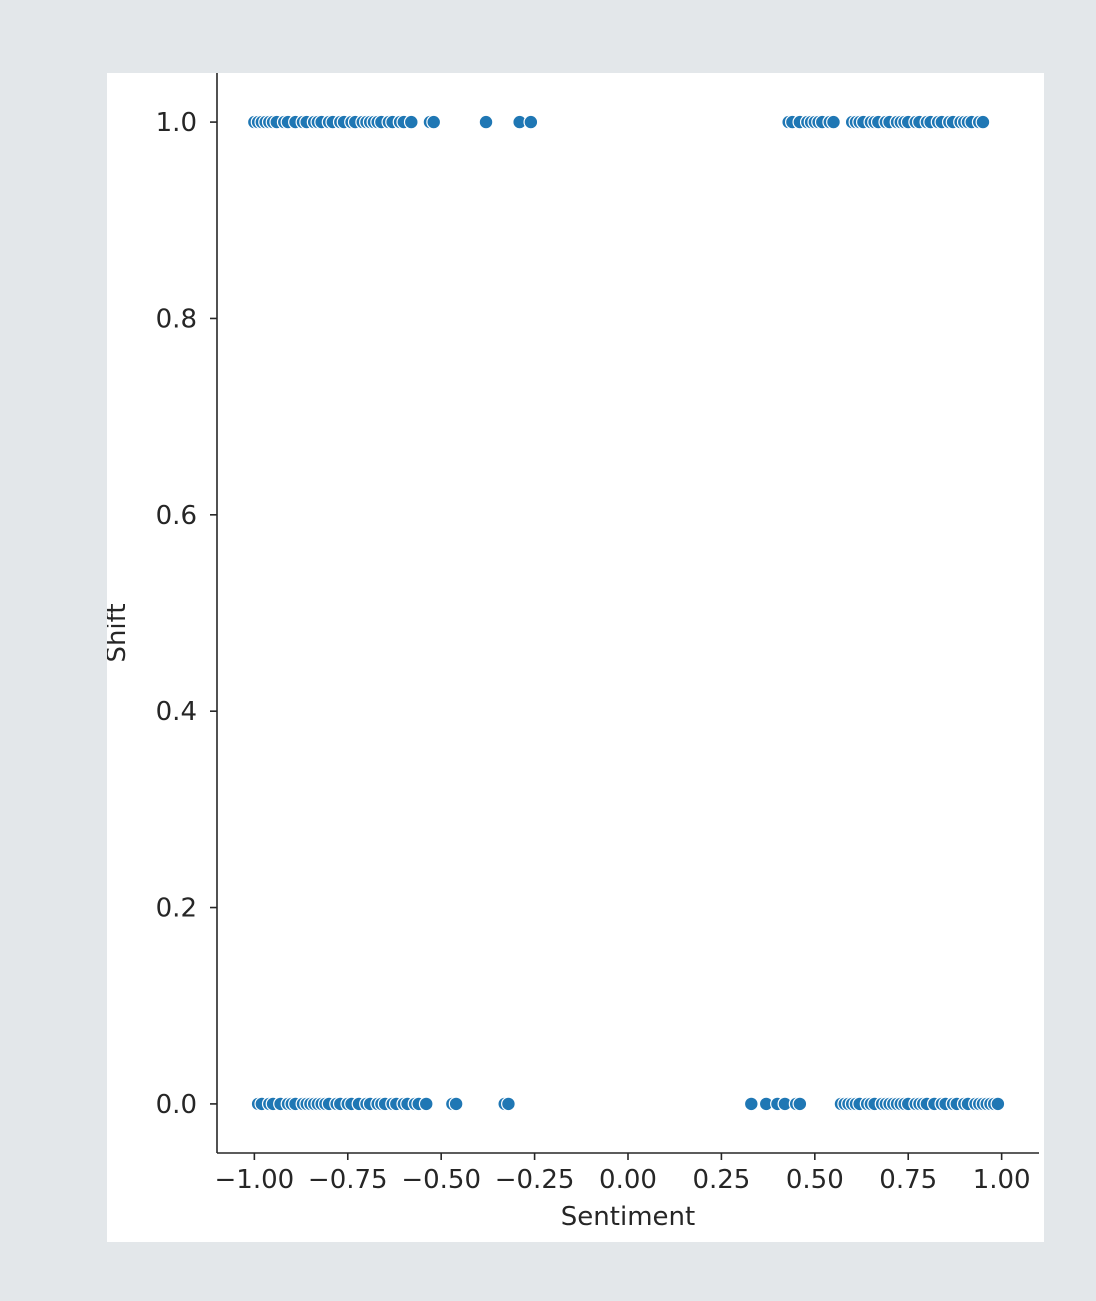  I want to click on y-tick-label: 0.0, so click(176, 1105).